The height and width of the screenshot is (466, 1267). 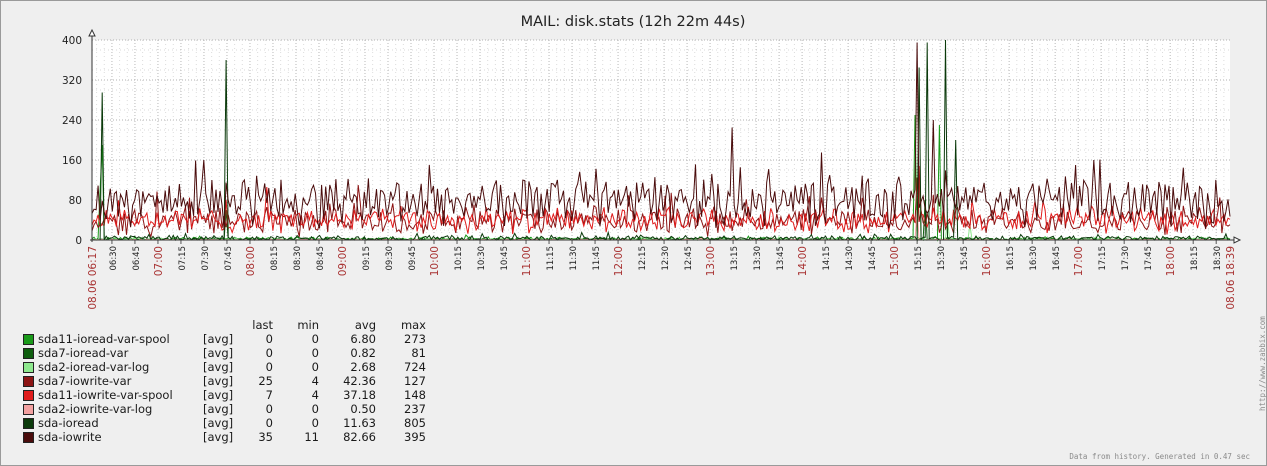 I want to click on side-url: http://www.zabbix.com, so click(x=1262, y=363).